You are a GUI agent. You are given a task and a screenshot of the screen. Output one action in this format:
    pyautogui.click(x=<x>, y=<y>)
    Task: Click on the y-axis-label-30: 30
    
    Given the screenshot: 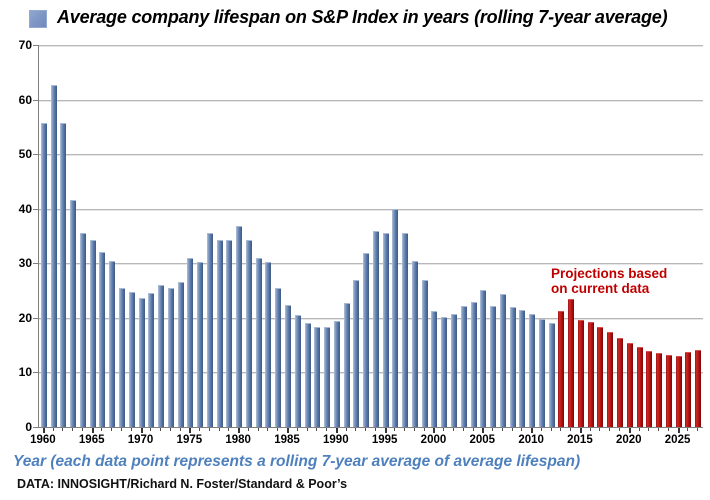 What is the action you would take?
    pyautogui.click(x=25, y=263)
    